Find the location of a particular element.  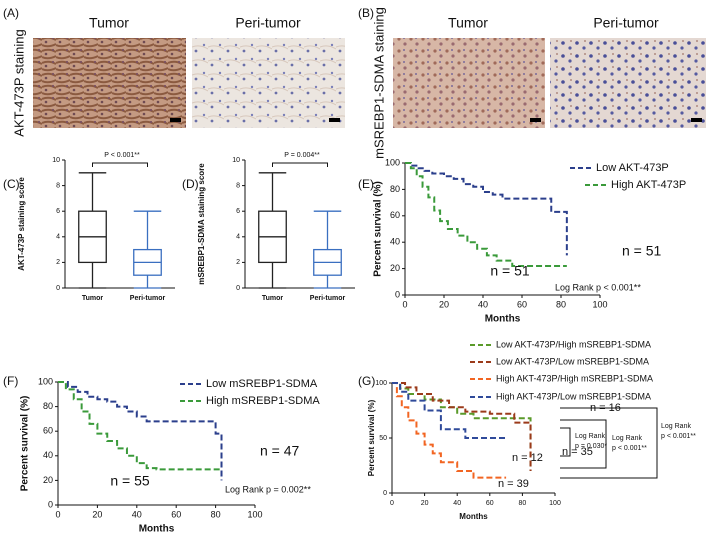

annotation: P = 0.004** is located at coordinates (302, 155).